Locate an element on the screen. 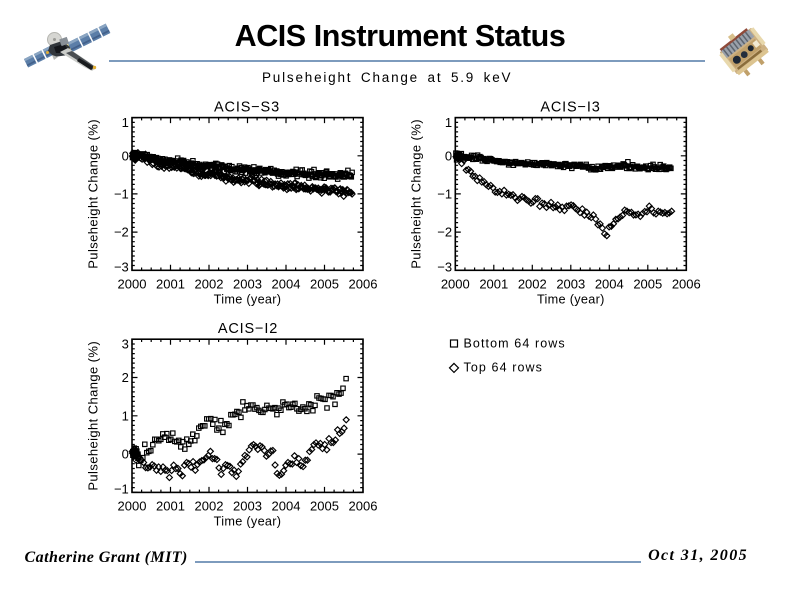 This screenshot has width=792, height=612. svg-text: ACIS−S3 is located at coordinates (247, 107).